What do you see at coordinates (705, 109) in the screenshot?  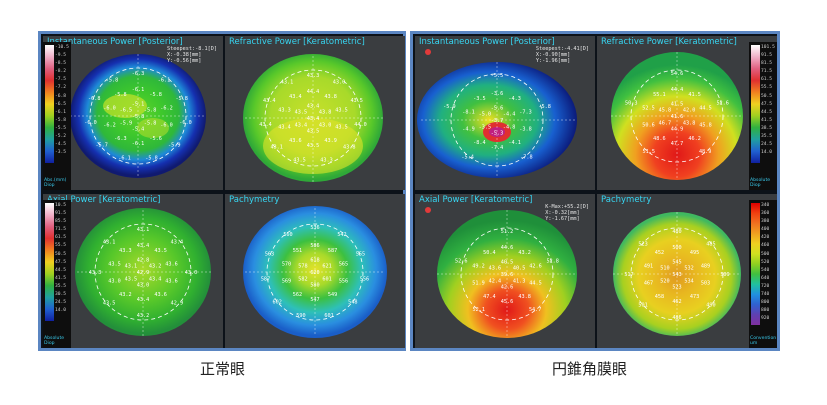 I see `map-value-label: 44.5` at bounding box center [705, 109].